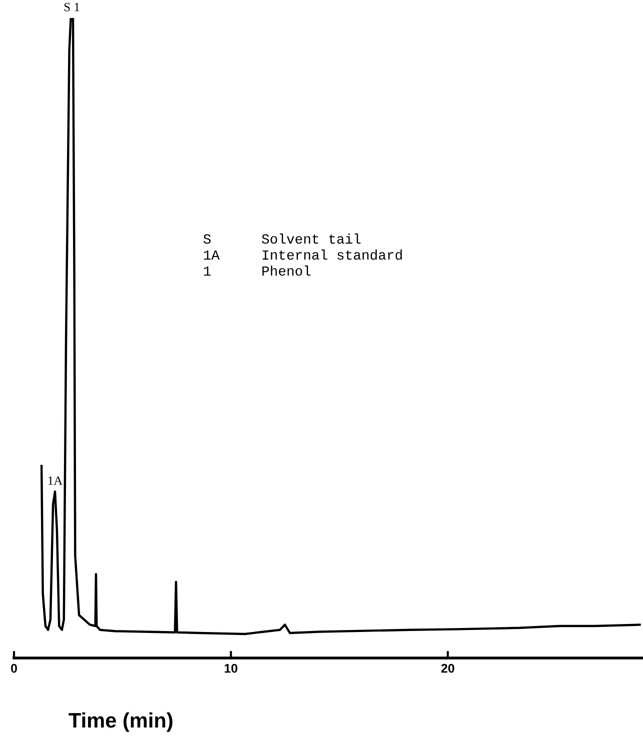 Image resolution: width=643 pixels, height=738 pixels. What do you see at coordinates (257, 271) in the screenshot?
I see `annotation: 1 Phenol` at bounding box center [257, 271].